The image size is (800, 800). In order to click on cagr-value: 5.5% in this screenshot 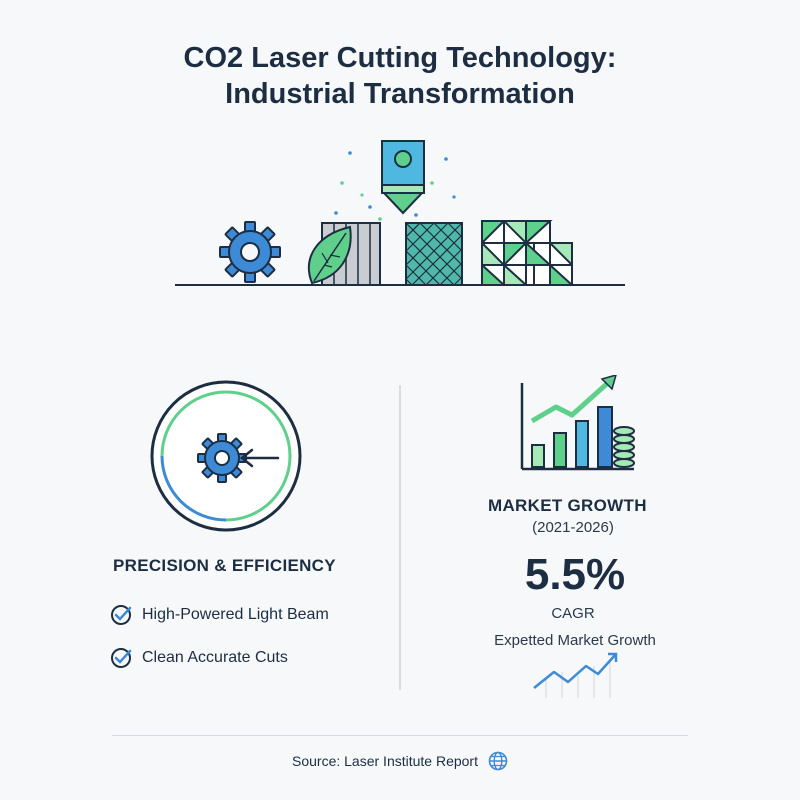, I will do `click(575, 574)`.